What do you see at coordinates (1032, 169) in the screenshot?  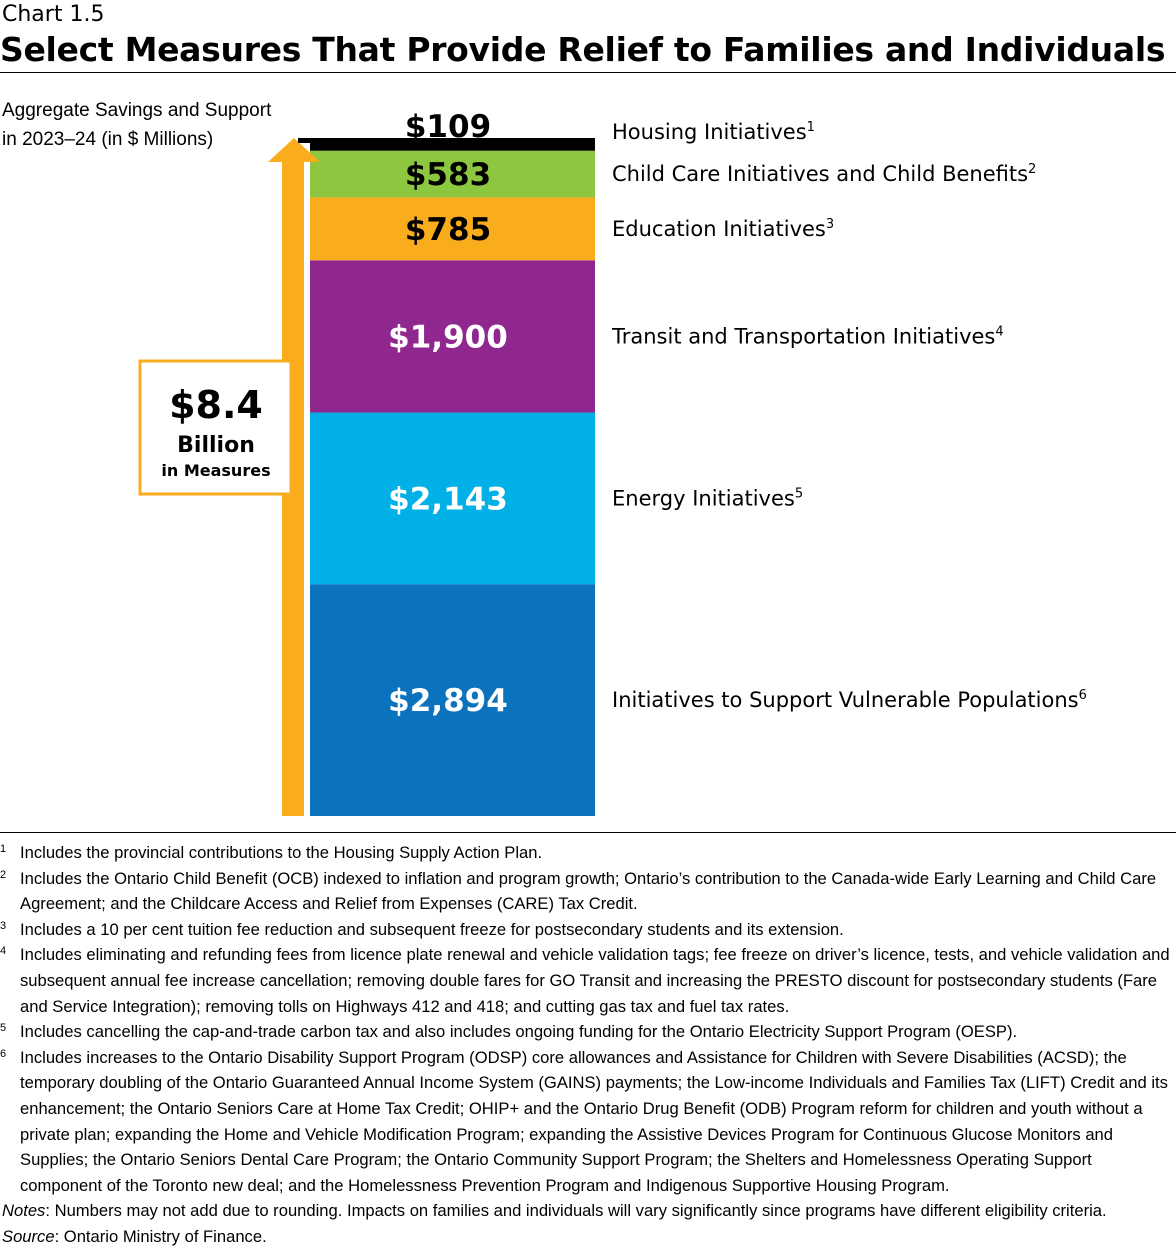 I see `footnote-ref-2: 2` at bounding box center [1032, 169].